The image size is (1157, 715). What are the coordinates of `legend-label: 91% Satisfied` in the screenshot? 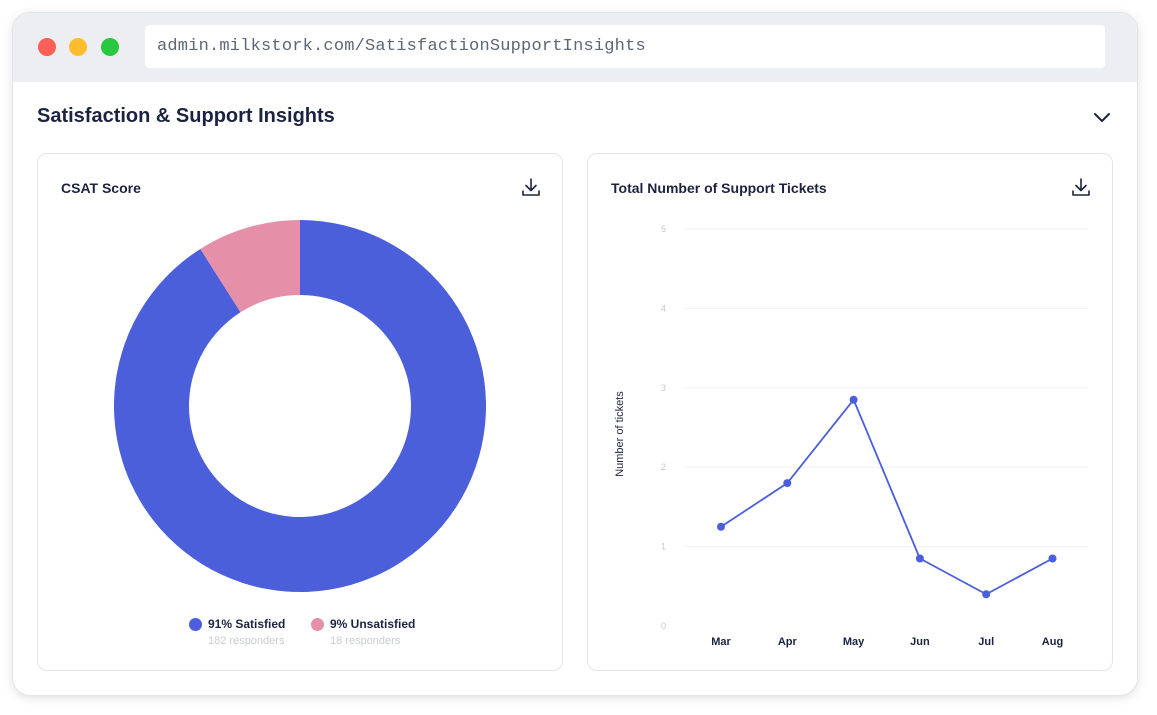 It's located at (247, 624).